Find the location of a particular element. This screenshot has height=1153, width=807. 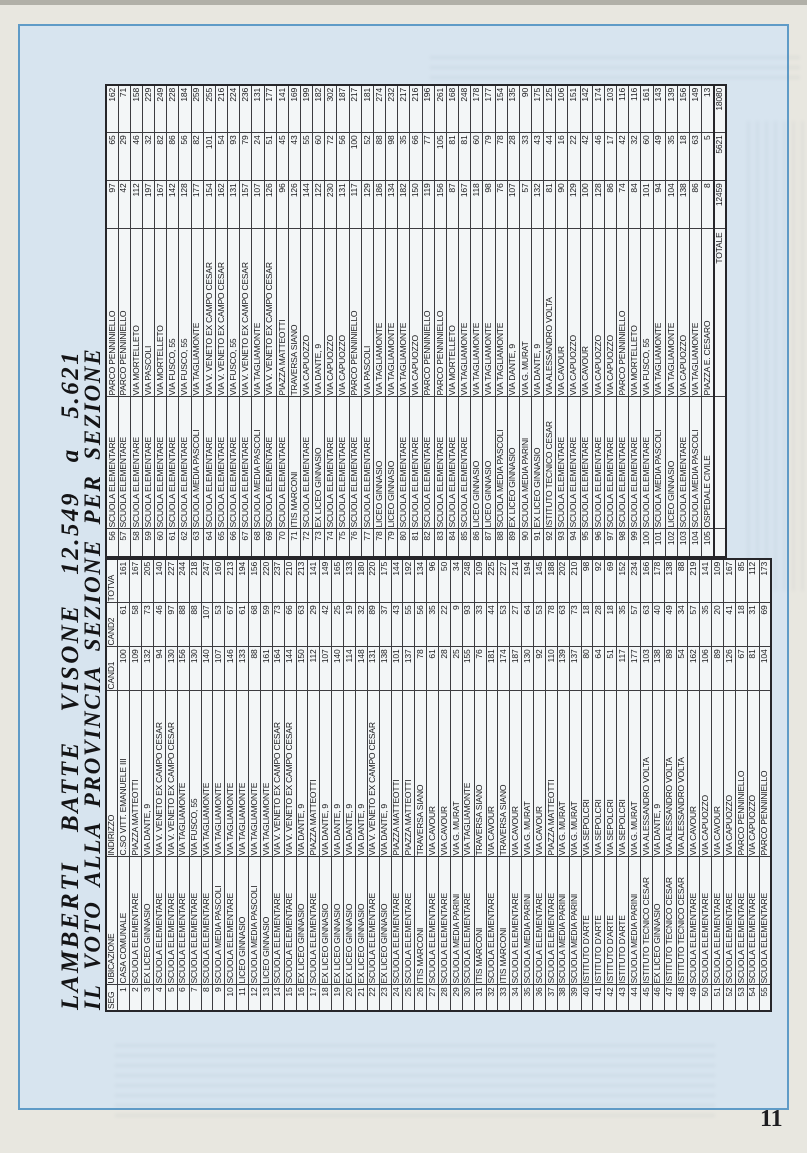

cell: VIA CAVOUR is located at coordinates (492, 774).